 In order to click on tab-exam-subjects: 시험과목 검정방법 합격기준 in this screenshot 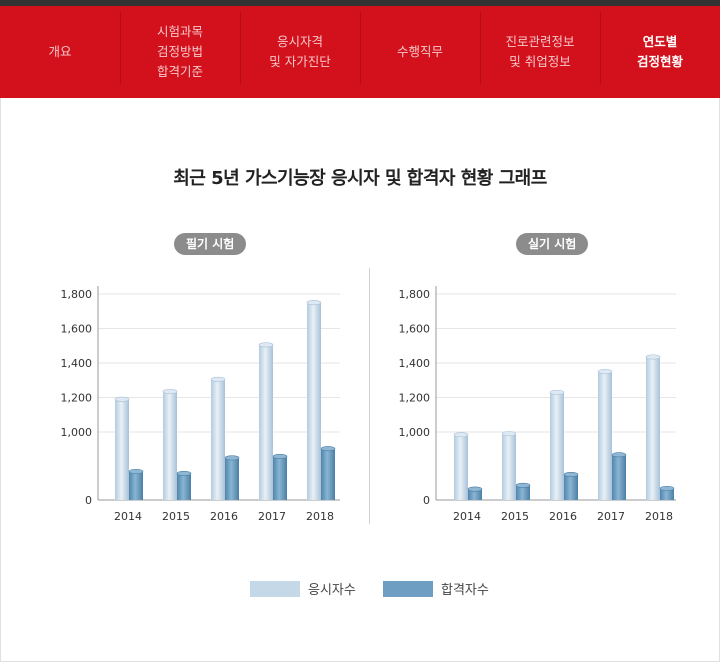, I will do `click(180, 52)`.